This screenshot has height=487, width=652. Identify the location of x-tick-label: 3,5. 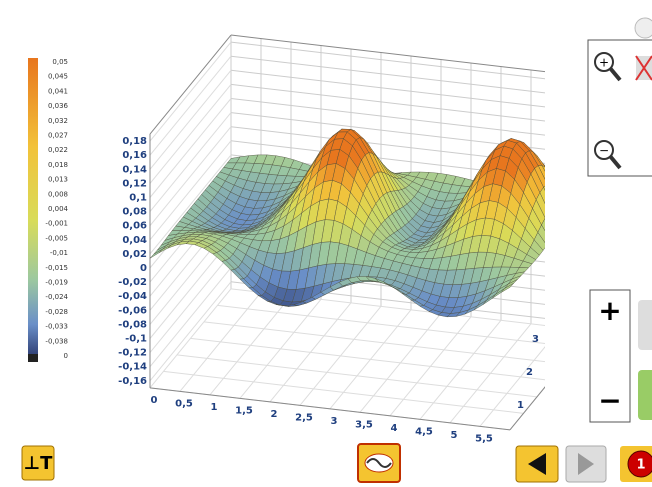
(364, 424).